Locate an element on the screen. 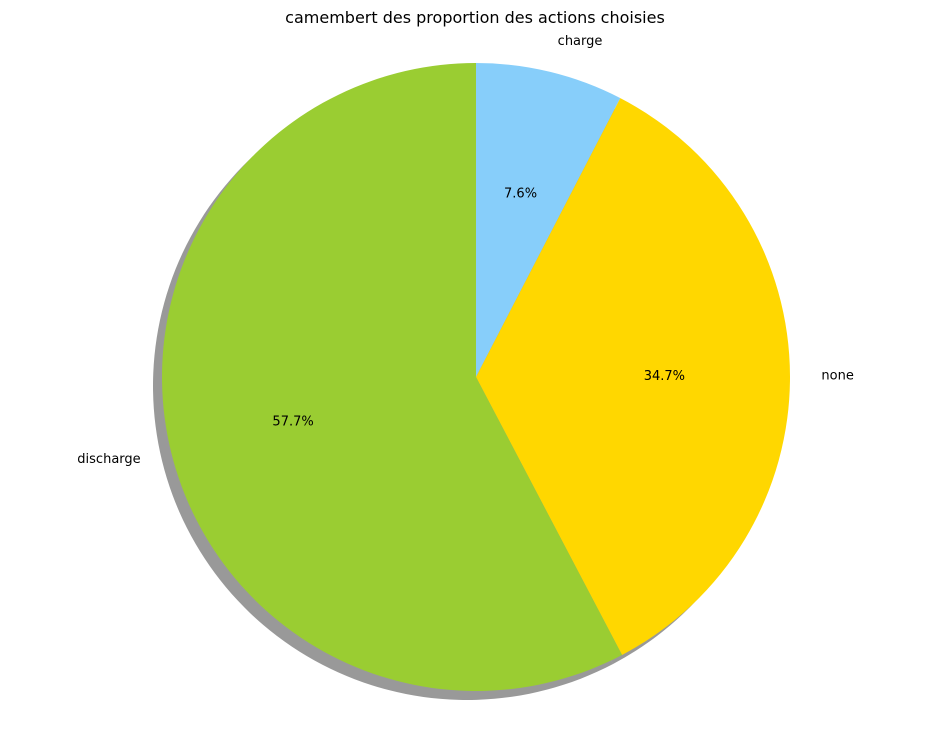  slice-label-discharge: discharge is located at coordinates (108, 459).